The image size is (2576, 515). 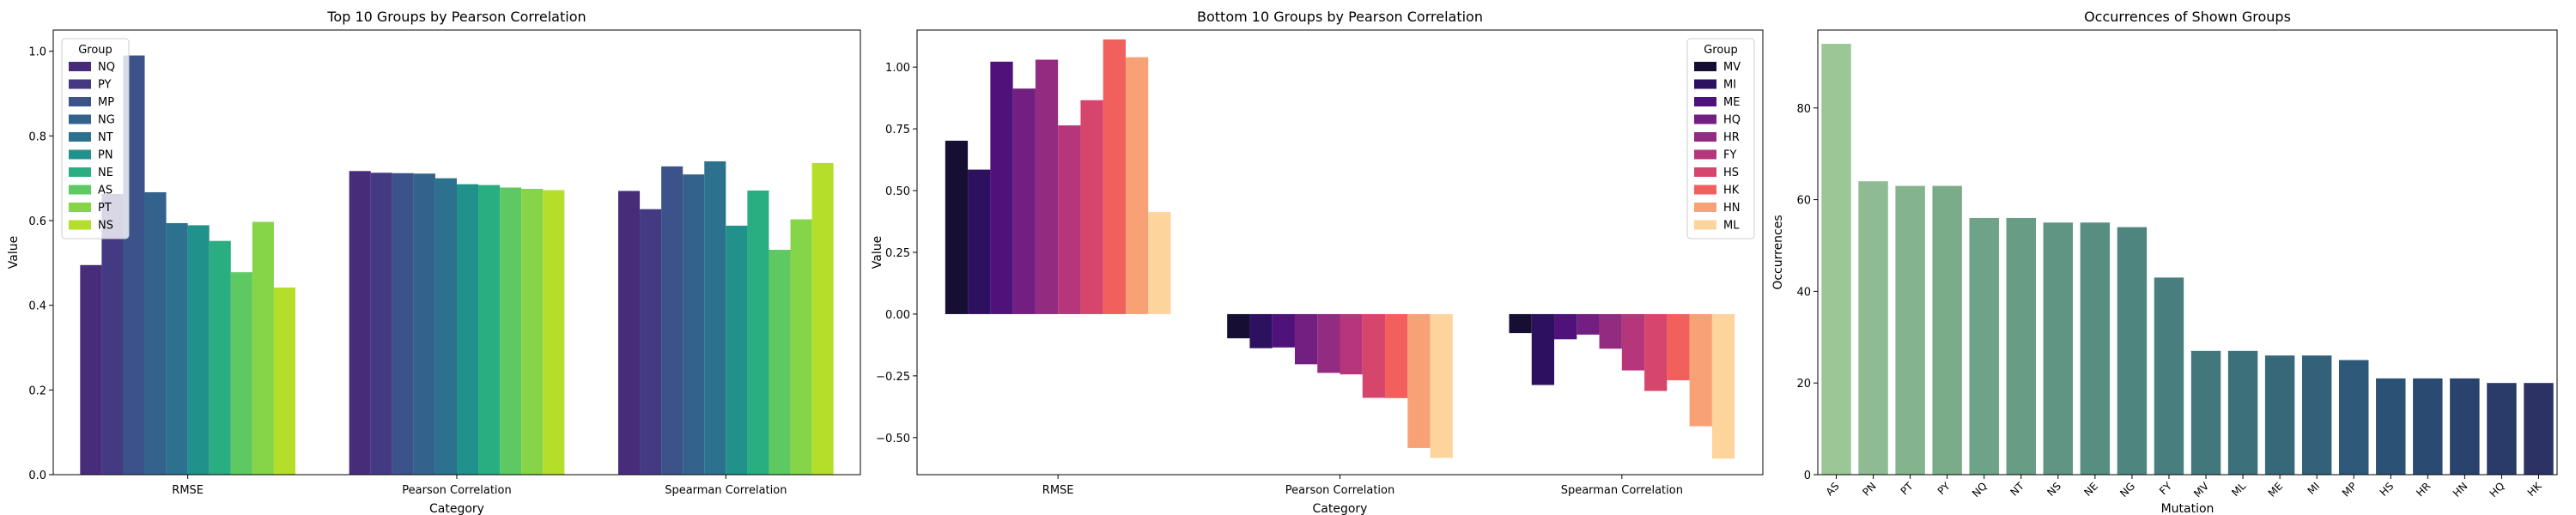 I want to click on legend-swatch-HQ, so click(x=1705, y=119).